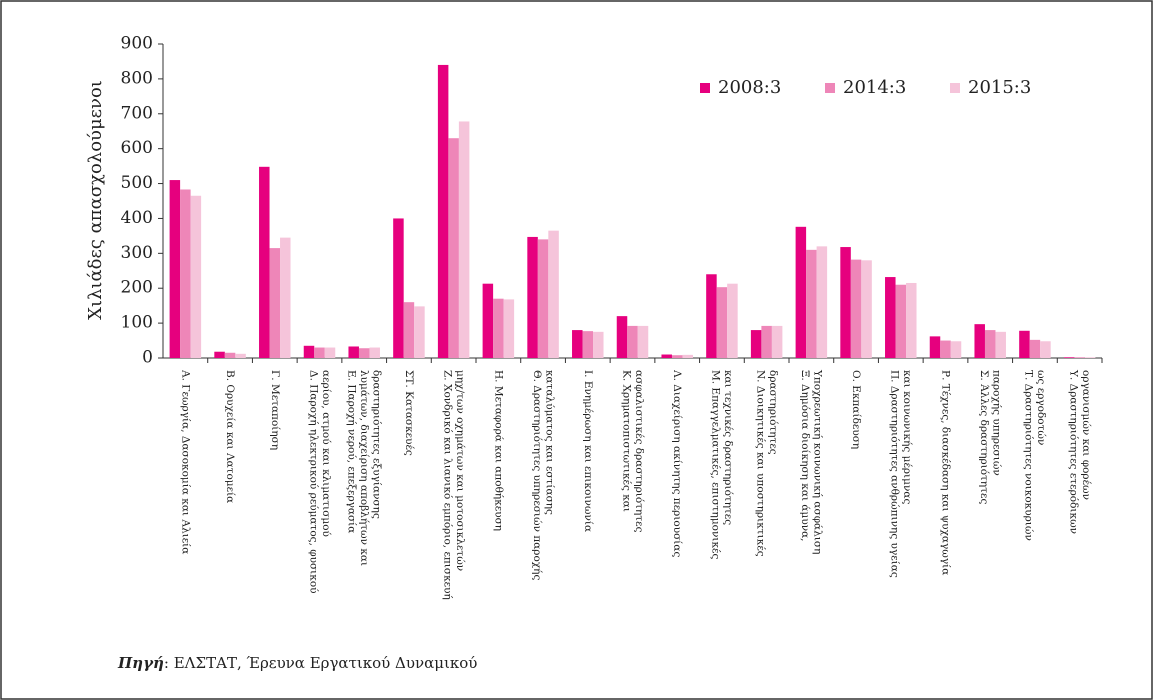 This screenshot has width=1153, height=700. I want to click on source: Πηγή: ΕΛΣΤΑΤ, Έρευνα Εργατικού Δυναμικού, so click(297, 663).